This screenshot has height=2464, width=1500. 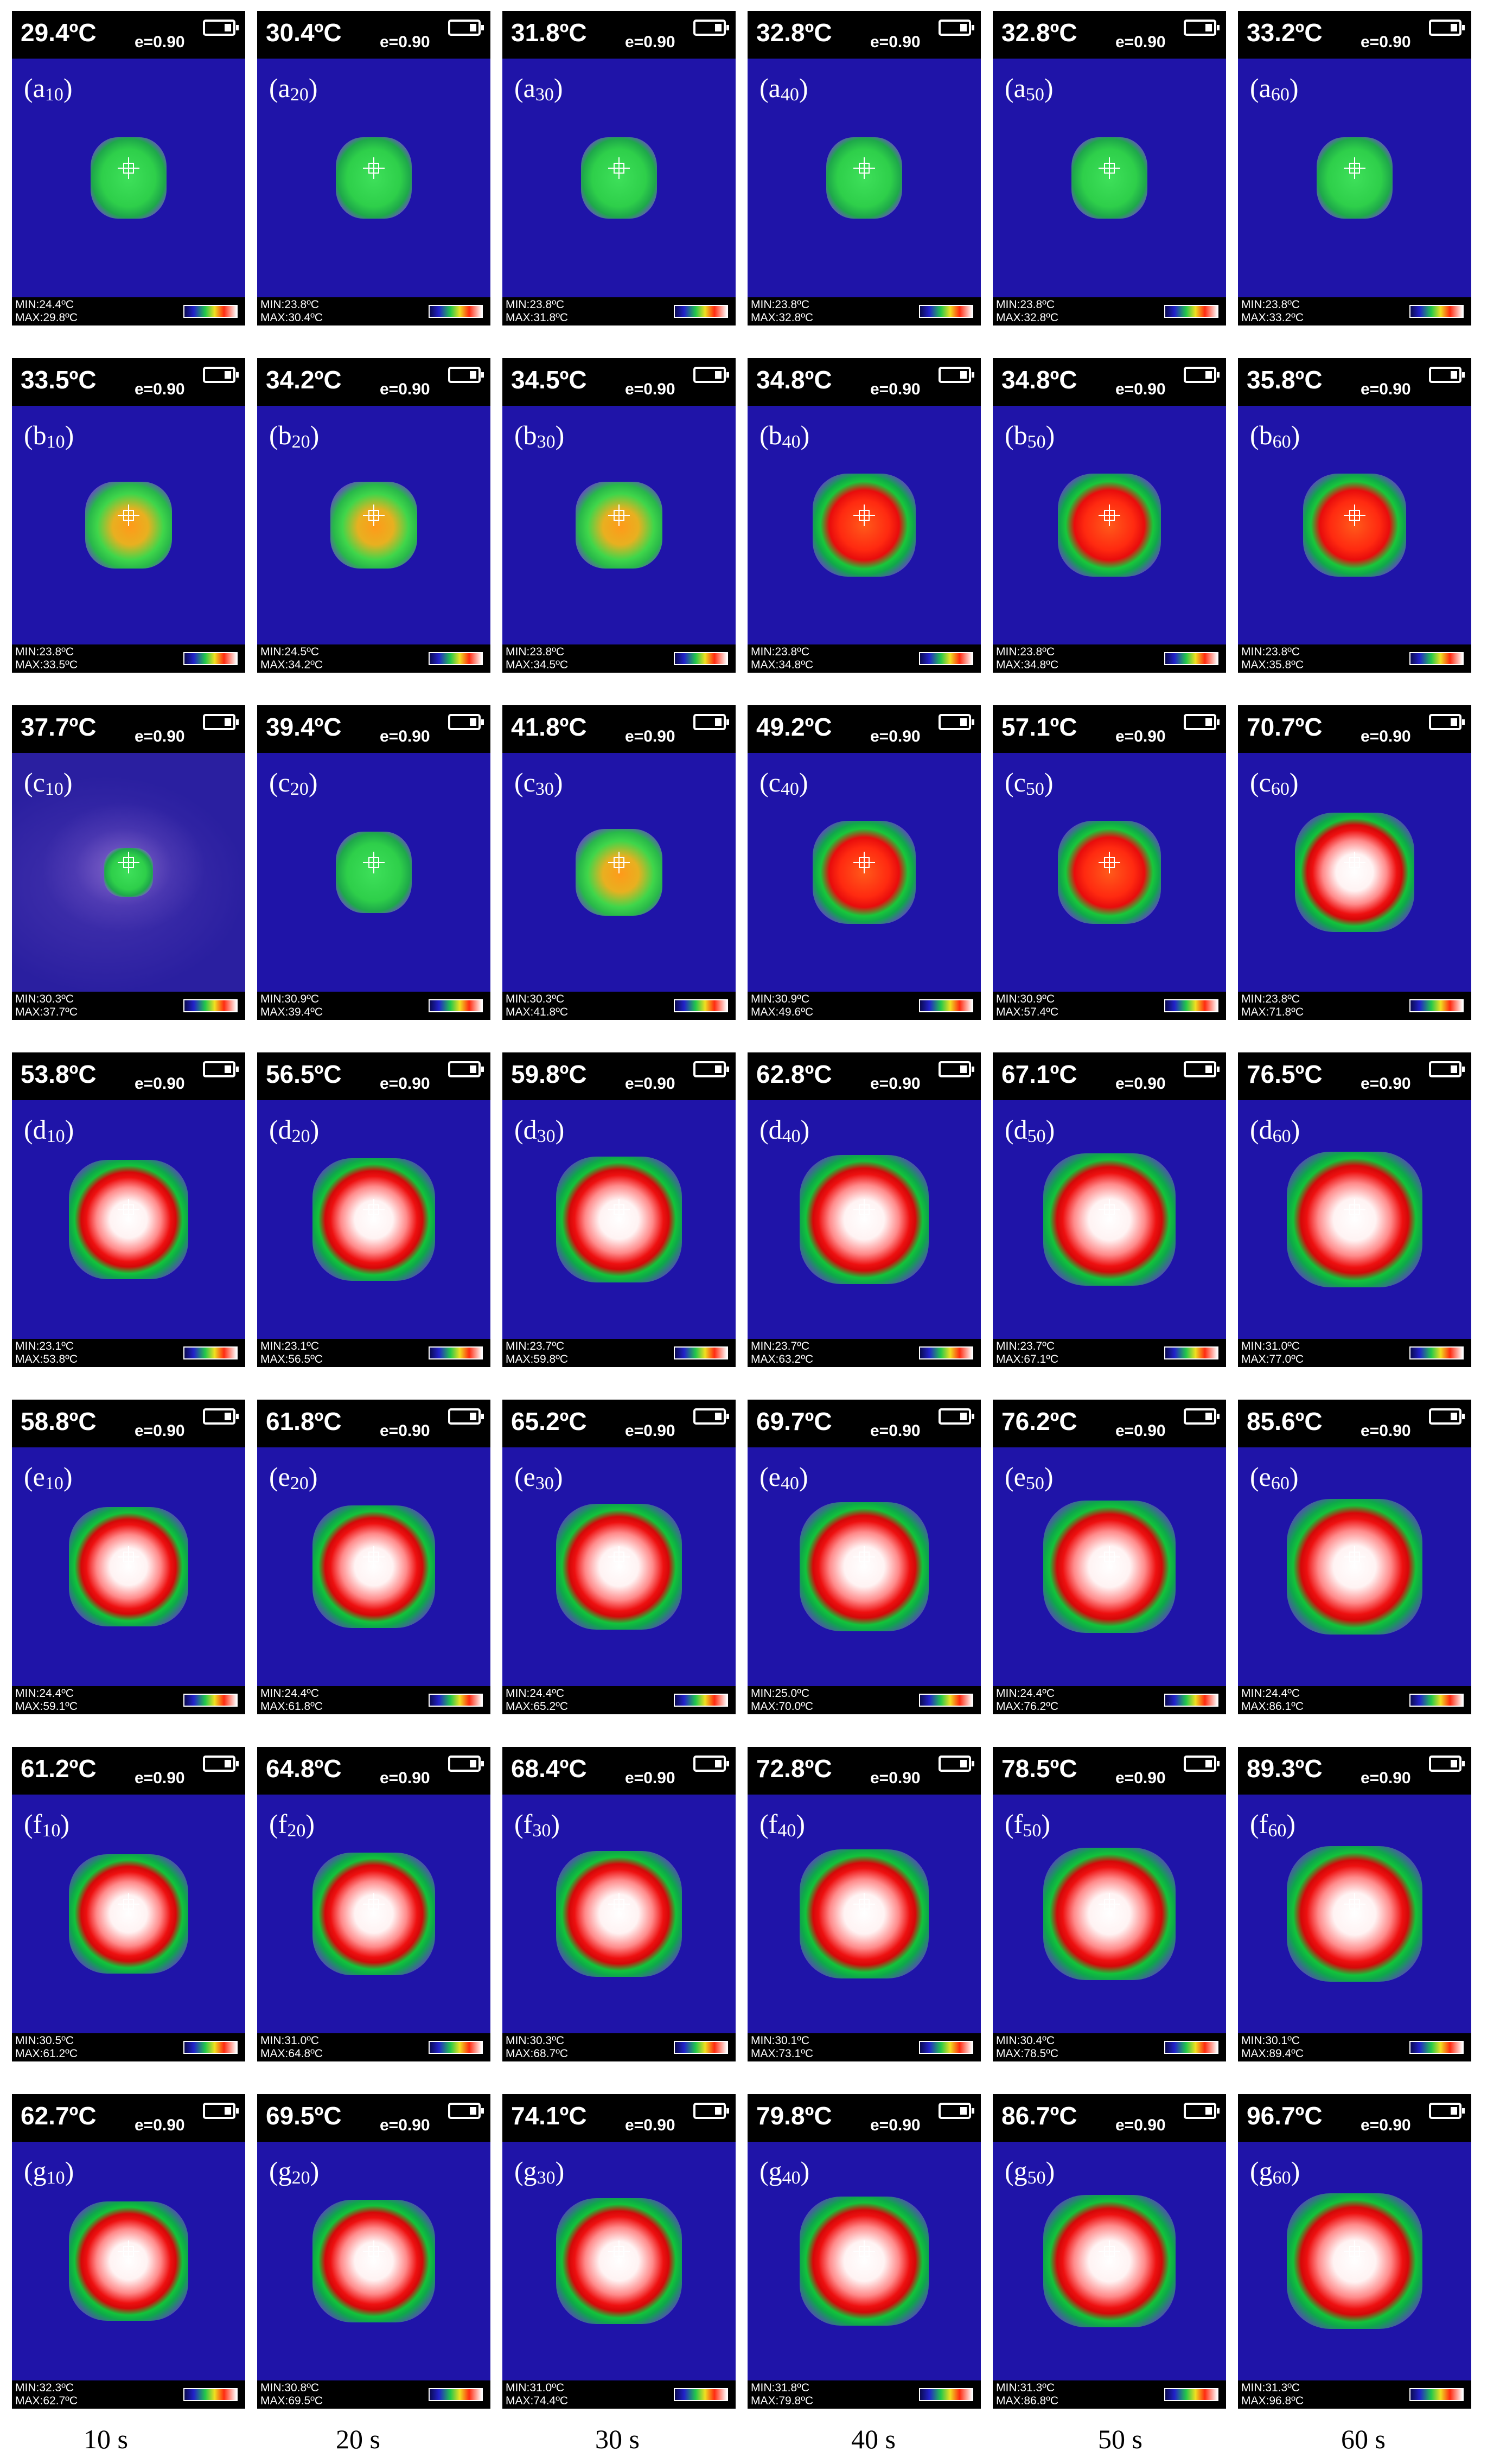 I want to click on min-max-readout: MIN:23.7ºC MAX:63.2ºC, so click(x=782, y=1353).